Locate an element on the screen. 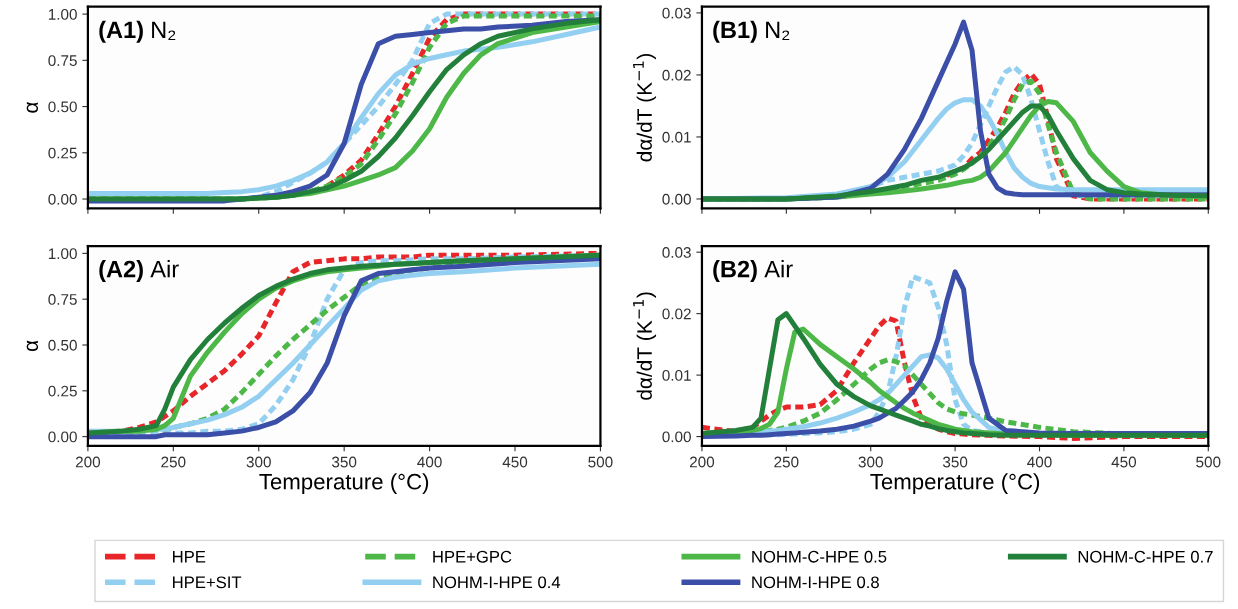 This screenshot has height=609, width=1238. legend-label: HPE is located at coordinates (189, 557).